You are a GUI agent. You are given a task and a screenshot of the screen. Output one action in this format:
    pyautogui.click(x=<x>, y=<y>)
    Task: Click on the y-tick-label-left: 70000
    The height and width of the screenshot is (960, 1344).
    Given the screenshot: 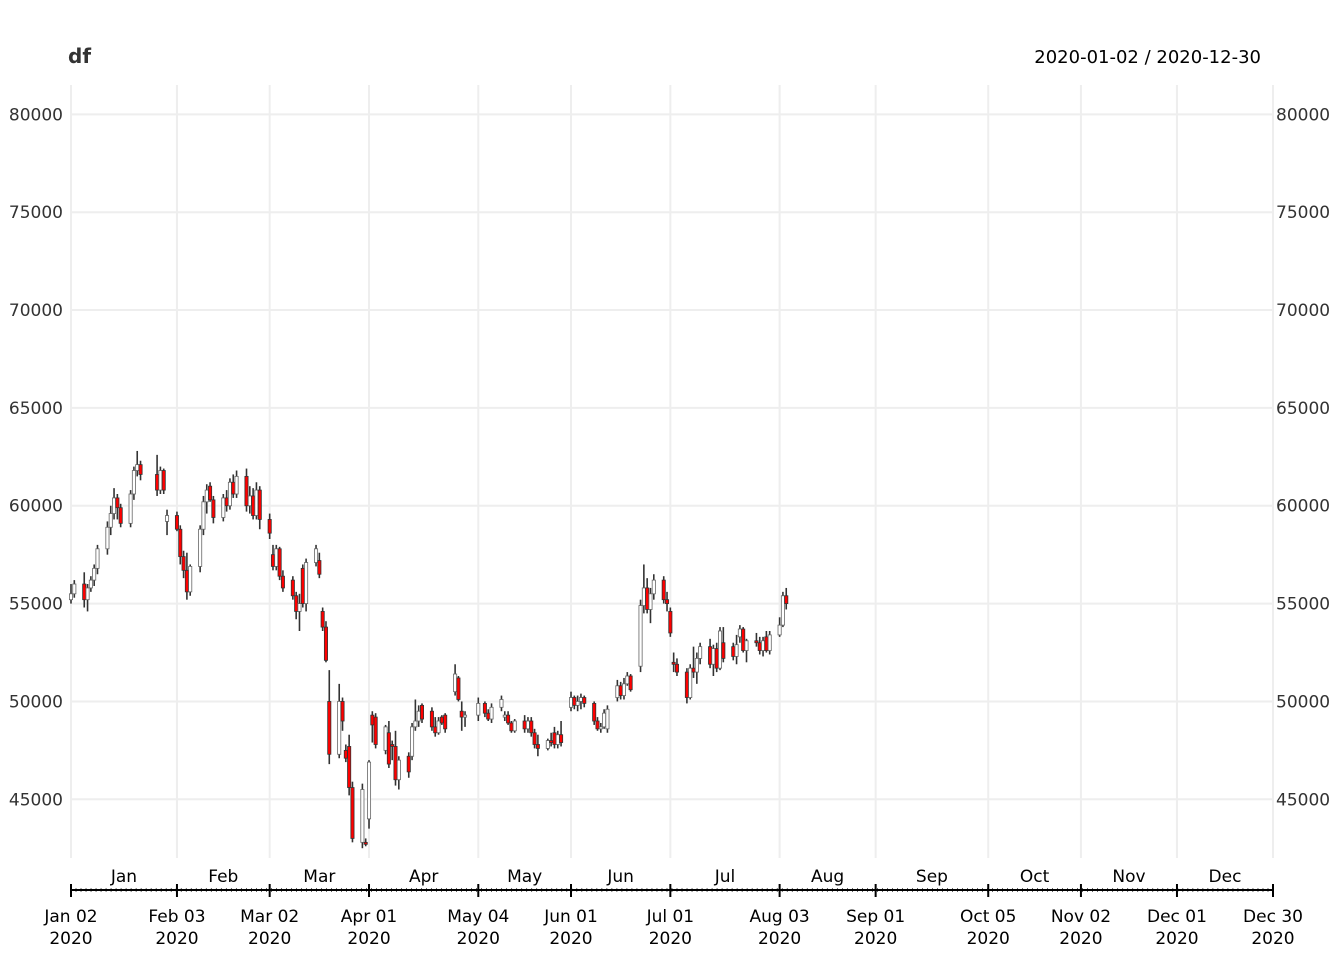 What is the action you would take?
    pyautogui.click(x=36, y=311)
    